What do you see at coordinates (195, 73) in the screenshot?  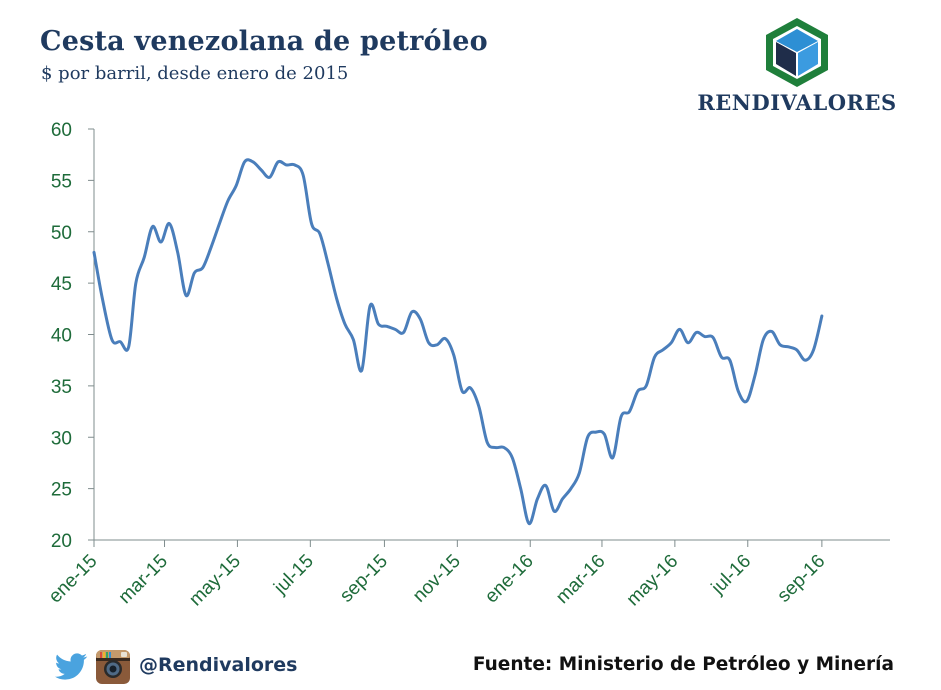 I see `chart-subtitle: $ por barril, desde enero de 2015` at bounding box center [195, 73].